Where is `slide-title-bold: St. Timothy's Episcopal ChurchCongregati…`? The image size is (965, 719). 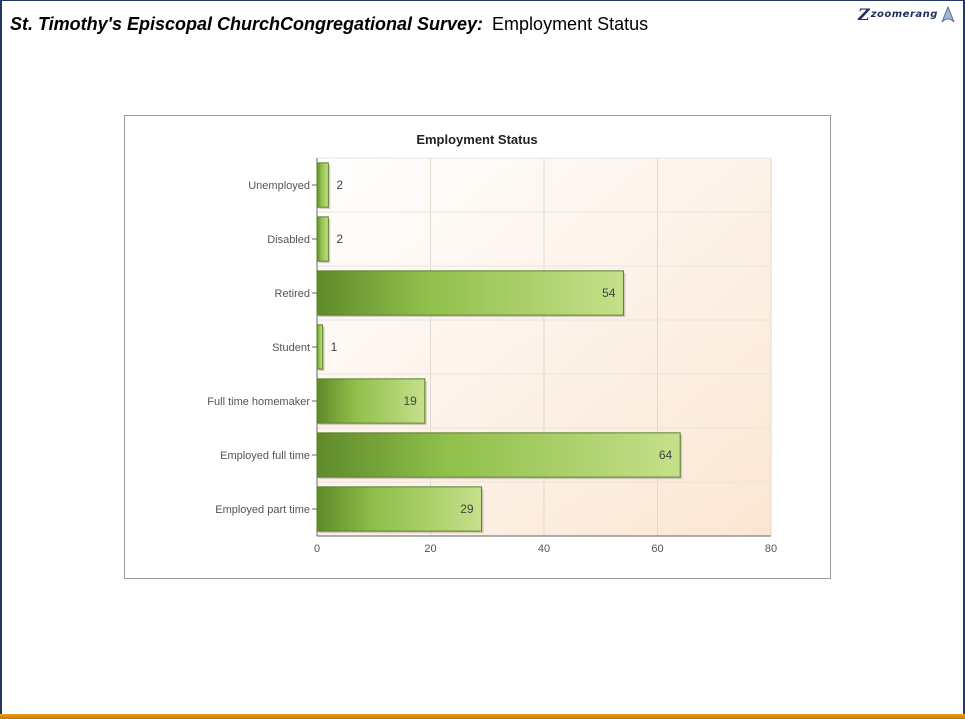 slide-title-bold: St. Timothy's Episcopal ChurchCongregati… is located at coordinates (247, 24).